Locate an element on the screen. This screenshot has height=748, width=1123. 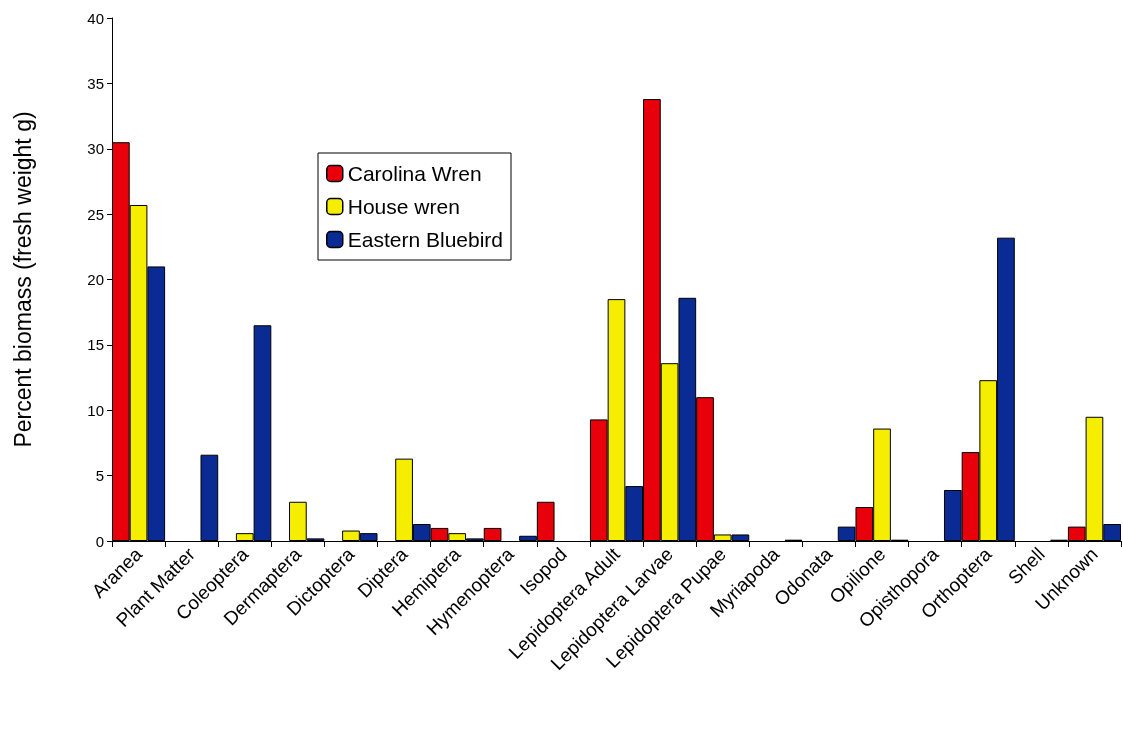
y-tick-label: 0 is located at coordinates (99, 541).